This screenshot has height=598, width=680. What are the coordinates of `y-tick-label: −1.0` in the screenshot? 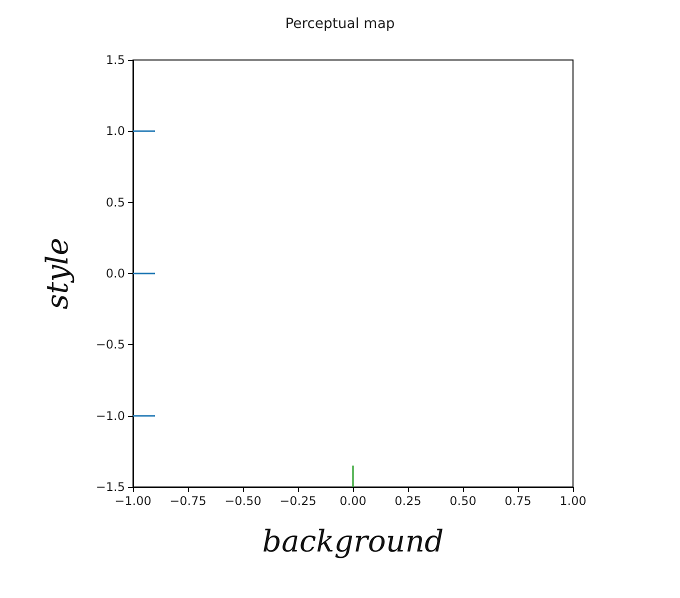 It's located at (110, 415).